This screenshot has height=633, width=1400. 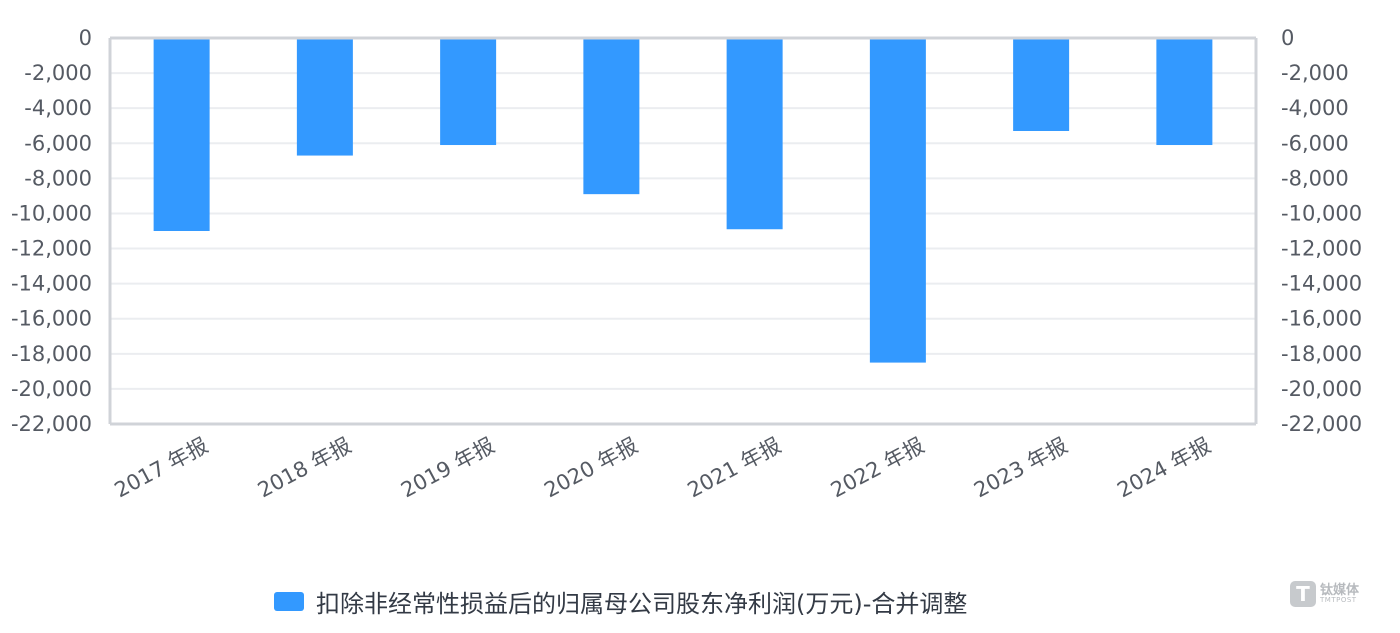 I want to click on watermark-mark: T, so click(x=1303, y=594).